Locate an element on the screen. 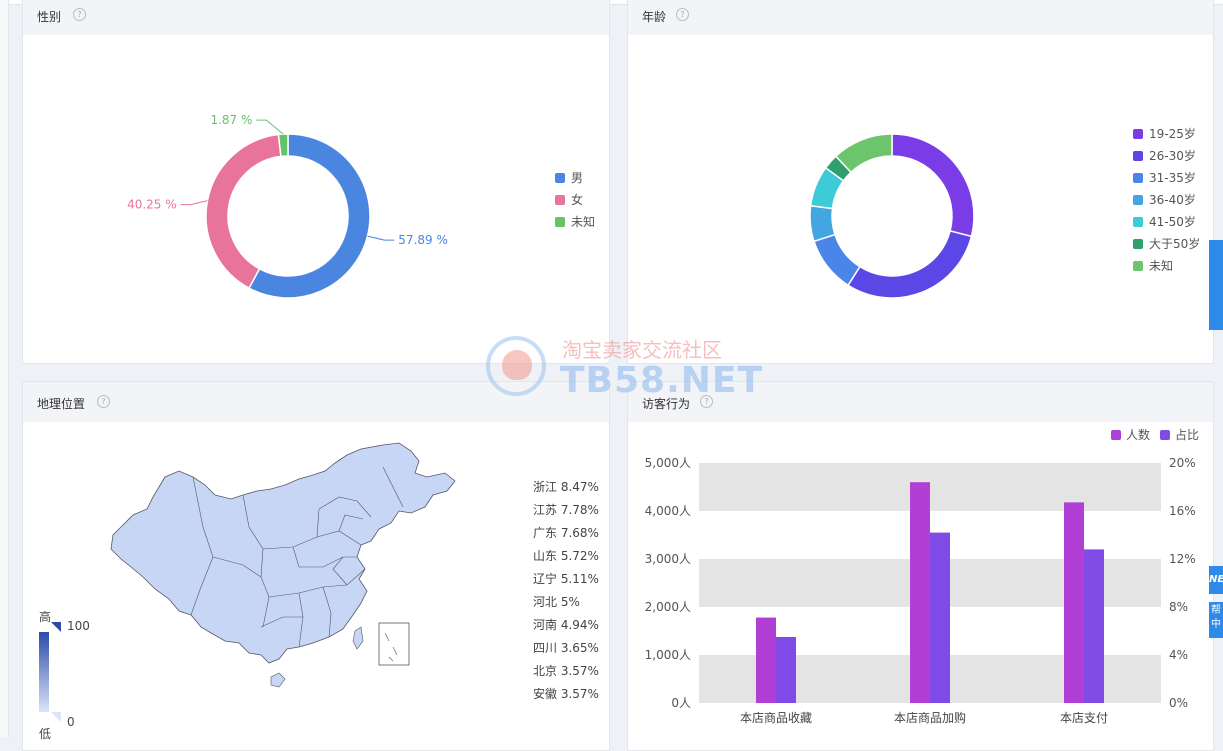  province-item: 河南 4.94% is located at coordinates (573, 625).